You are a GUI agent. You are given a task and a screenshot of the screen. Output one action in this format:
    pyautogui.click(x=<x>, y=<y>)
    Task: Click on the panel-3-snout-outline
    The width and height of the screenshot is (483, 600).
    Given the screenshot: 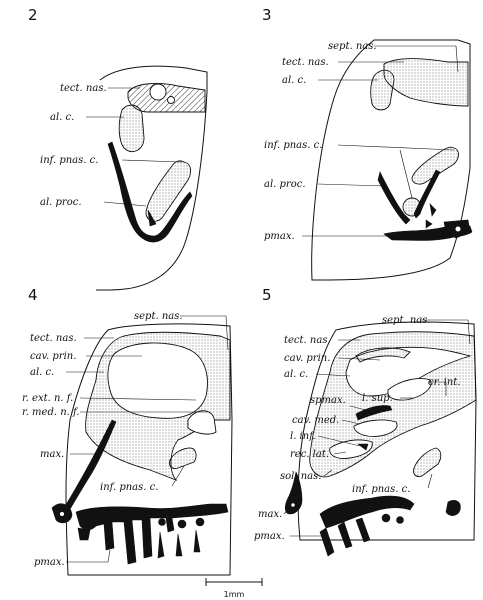 What is the action you would take?
    pyautogui.click(x=391, y=160)
    